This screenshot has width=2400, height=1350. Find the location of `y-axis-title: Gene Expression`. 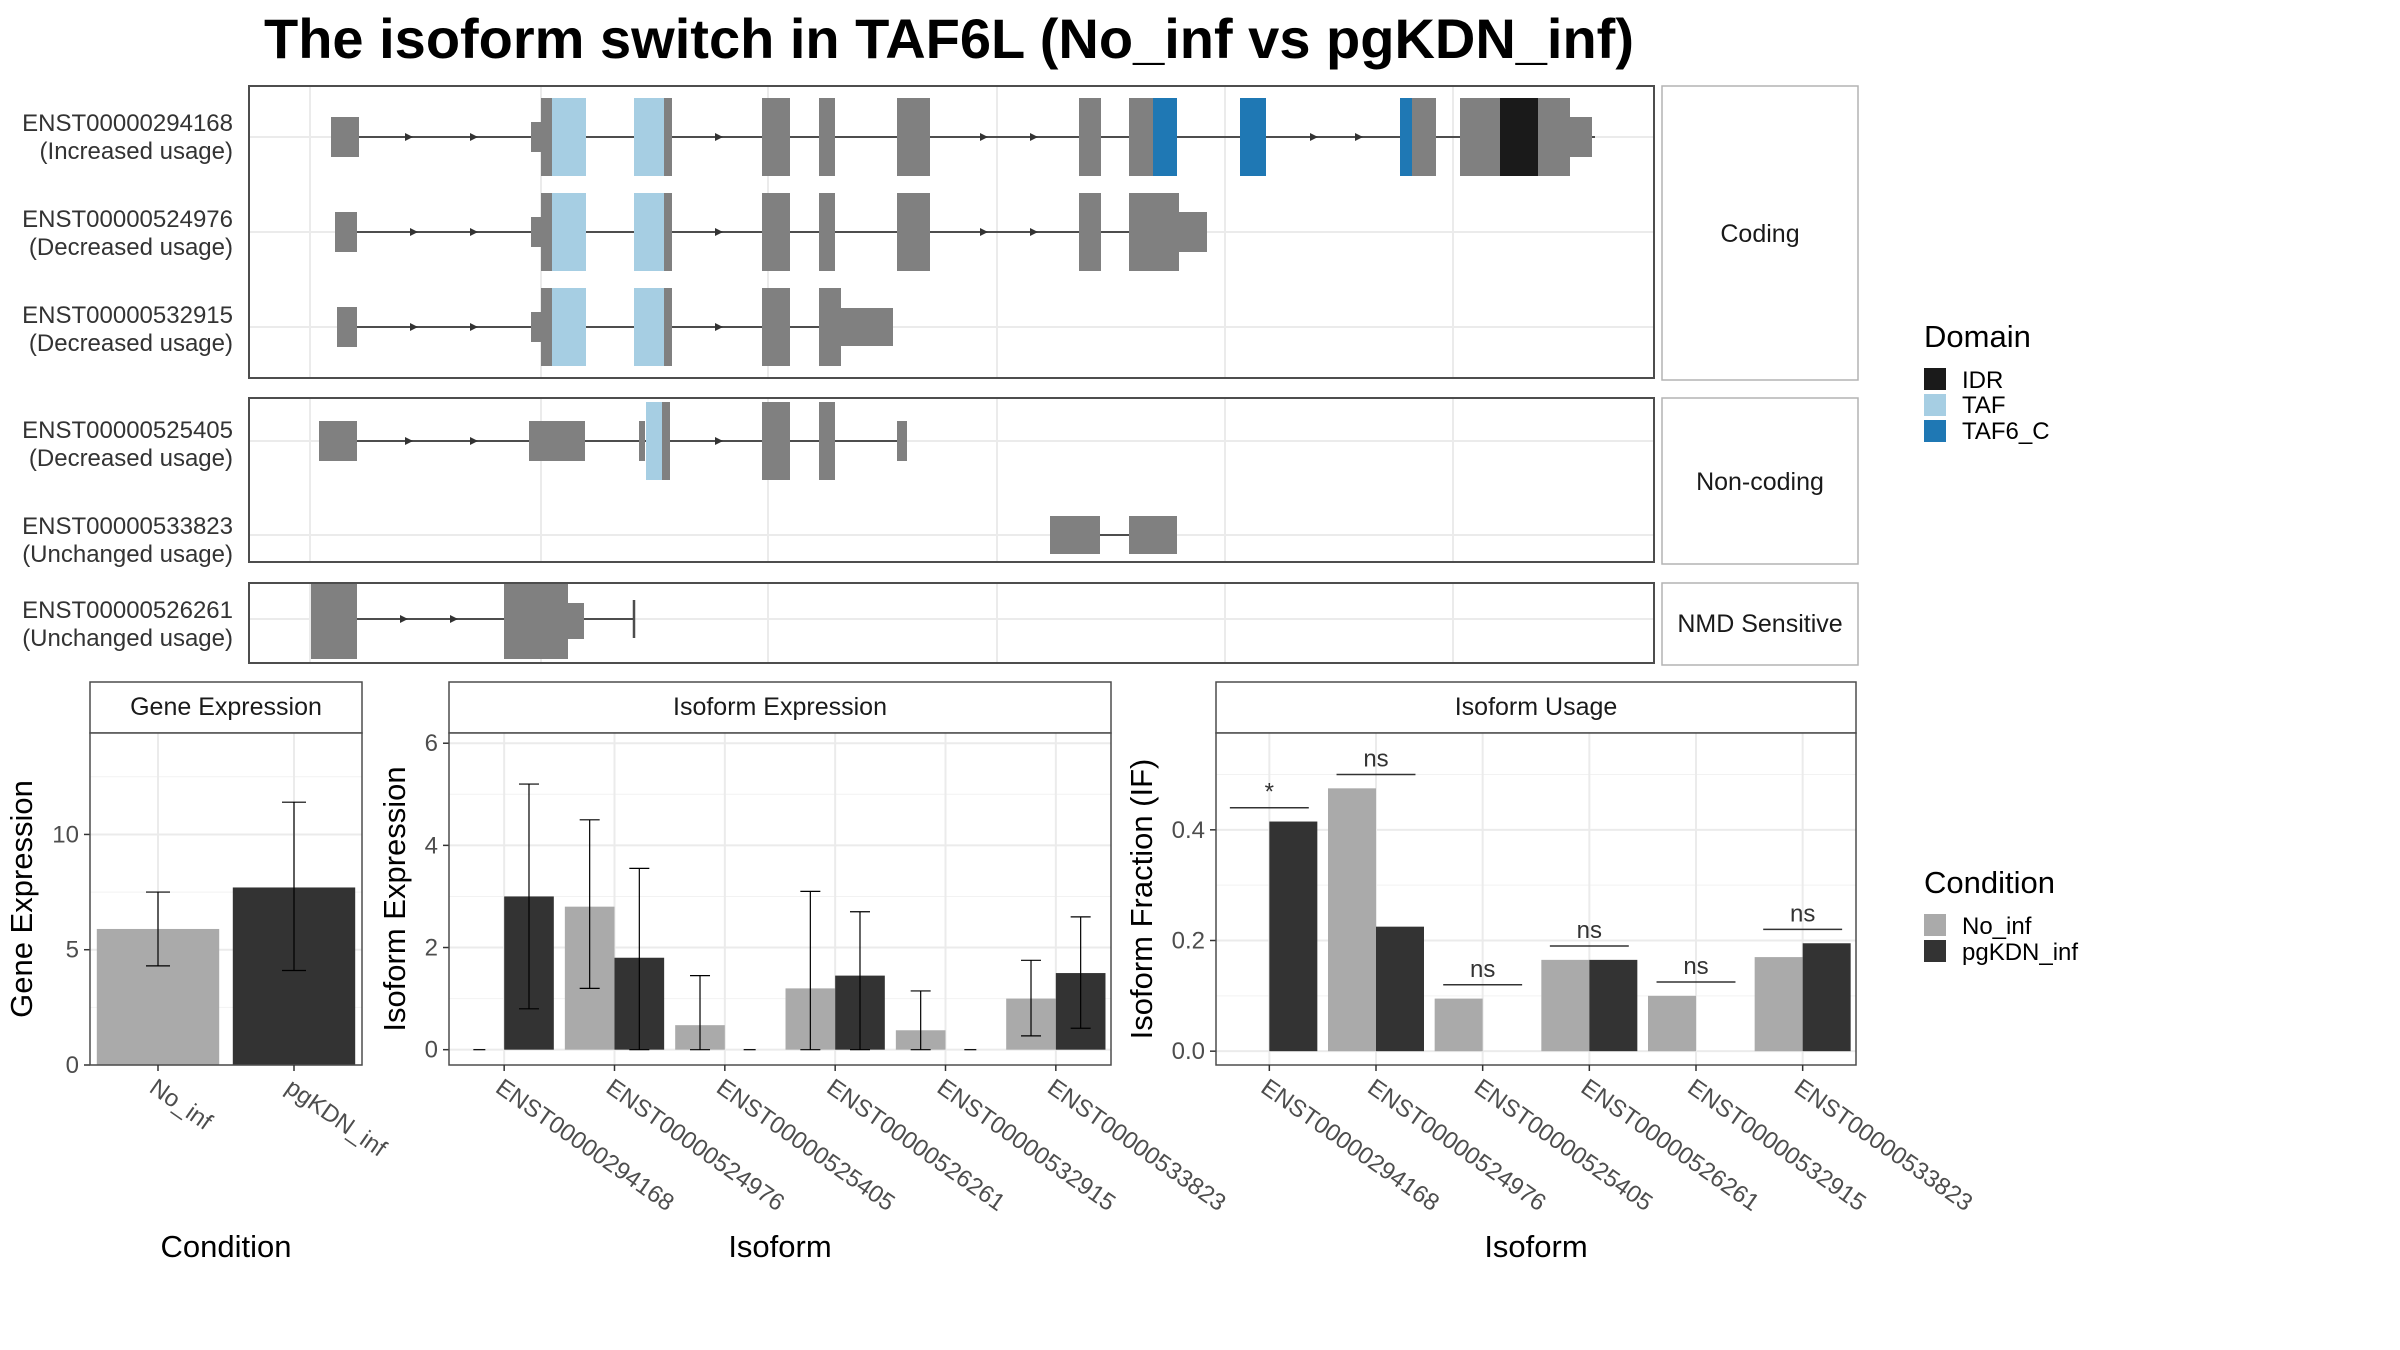

y-axis-title: Gene Expression is located at coordinates (21, 899).